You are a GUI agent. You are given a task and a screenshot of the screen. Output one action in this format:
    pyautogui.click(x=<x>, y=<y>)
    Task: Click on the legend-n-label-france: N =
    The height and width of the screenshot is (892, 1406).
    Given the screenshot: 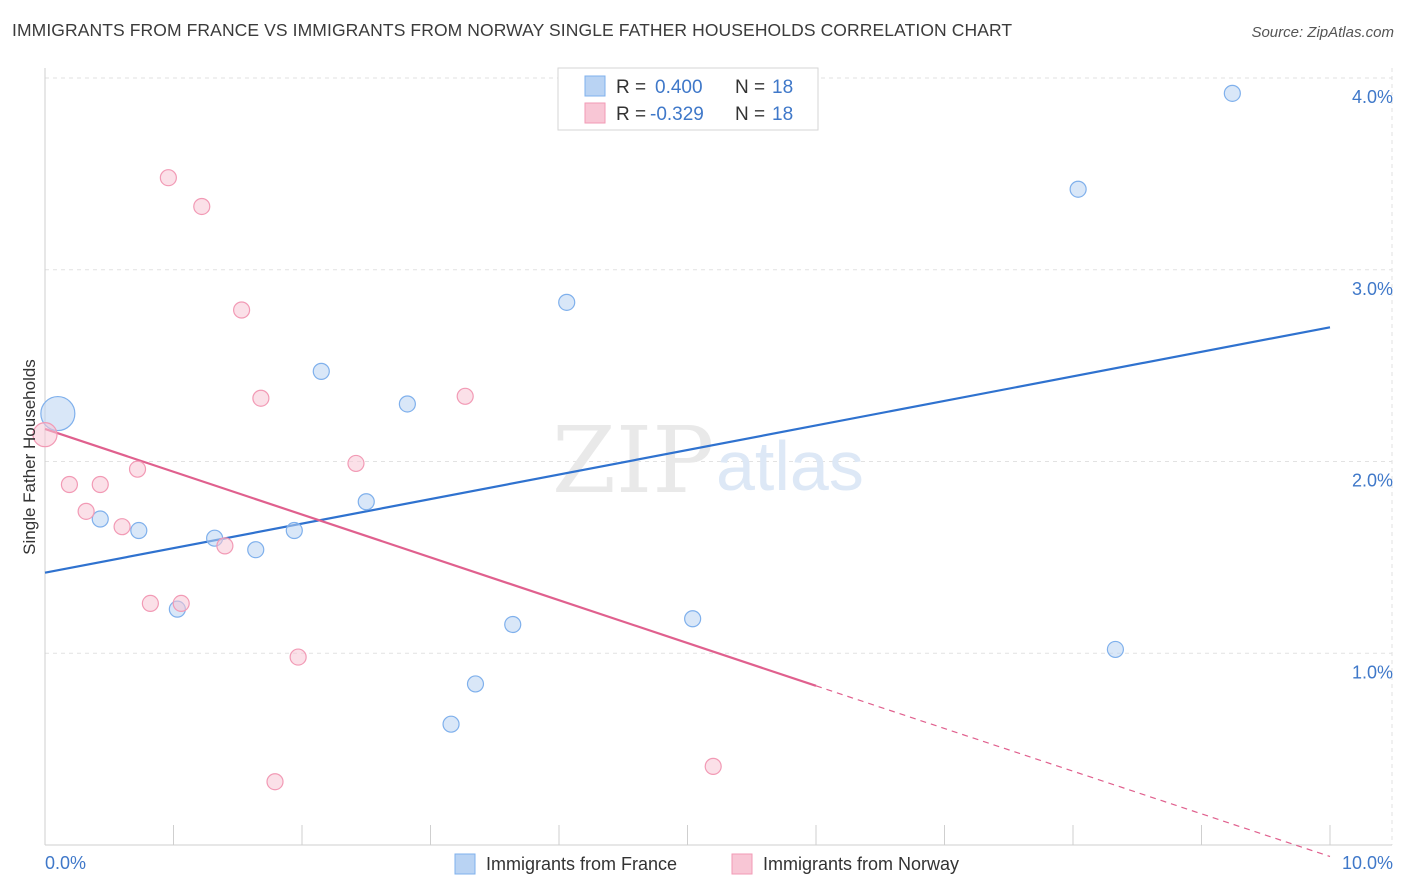 What is the action you would take?
    pyautogui.click(x=750, y=87)
    